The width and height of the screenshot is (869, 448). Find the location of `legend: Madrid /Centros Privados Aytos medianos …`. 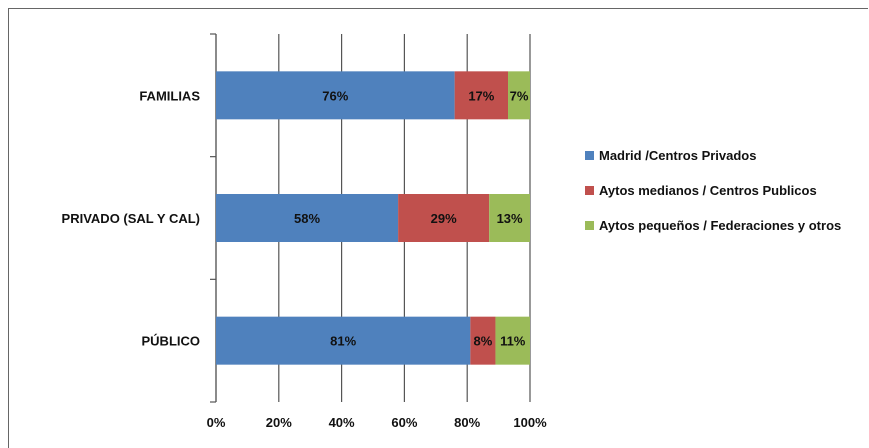

legend: Madrid /Centros Privados Aytos medianos … is located at coordinates (725, 199).